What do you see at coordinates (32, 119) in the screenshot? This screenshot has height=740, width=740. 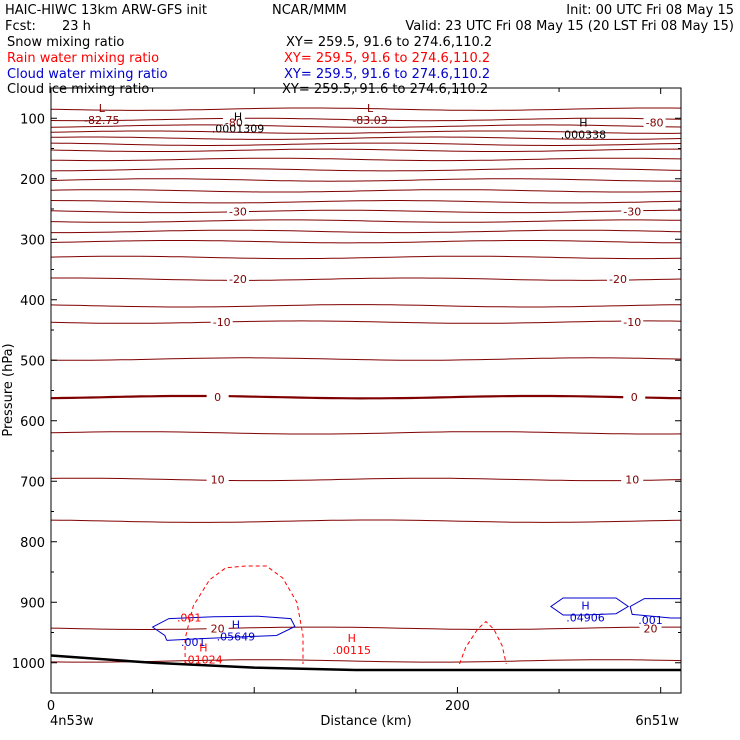 I see `y-tick-label: 100` at bounding box center [32, 119].